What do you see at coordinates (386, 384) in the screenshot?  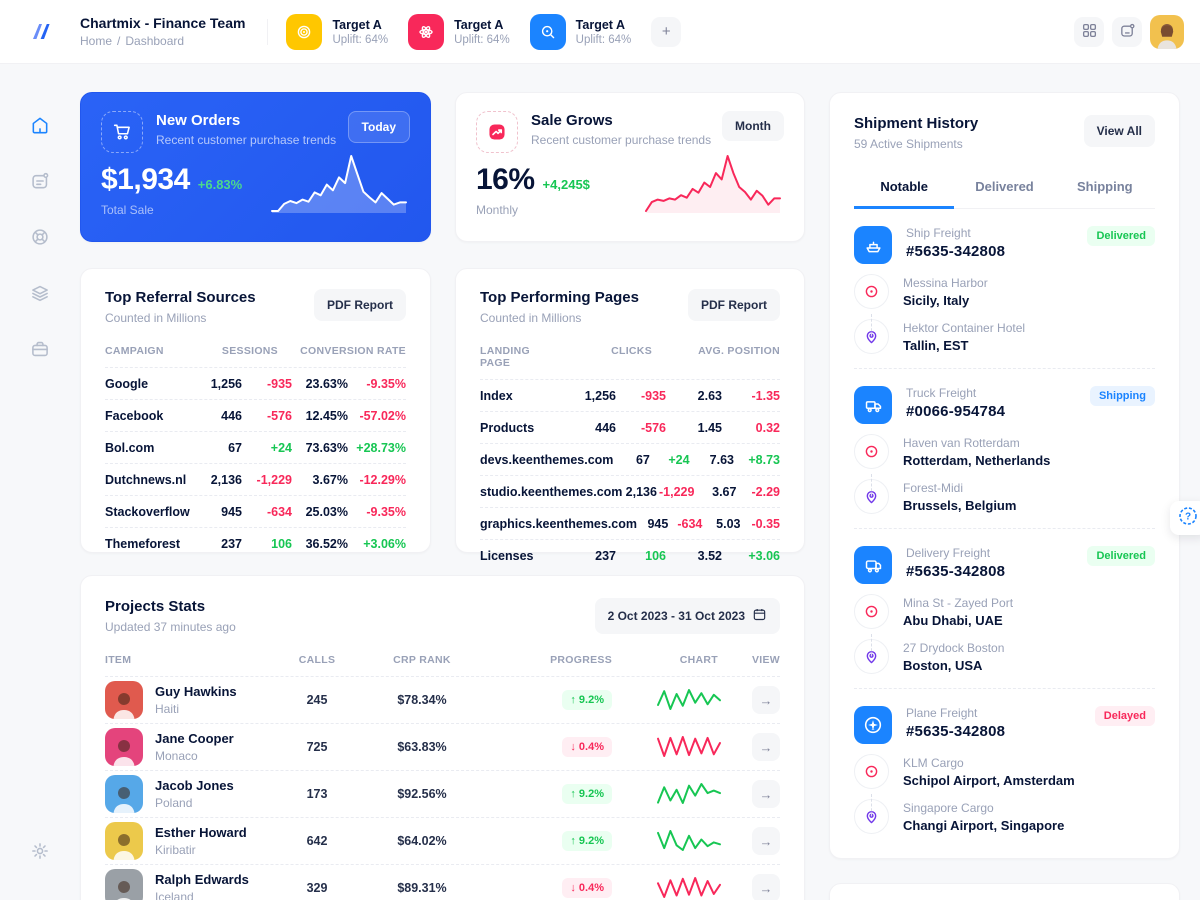 I see `rate-delta: -9.35%` at bounding box center [386, 384].